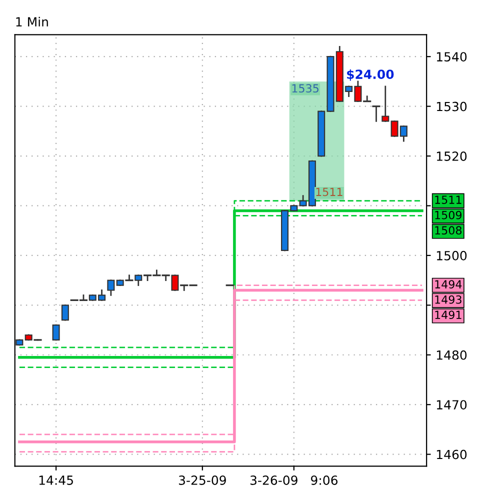 This screenshot has height=496, width=496. What do you see at coordinates (448, 299) in the screenshot?
I see `legend-label: 1493` at bounding box center [448, 299].